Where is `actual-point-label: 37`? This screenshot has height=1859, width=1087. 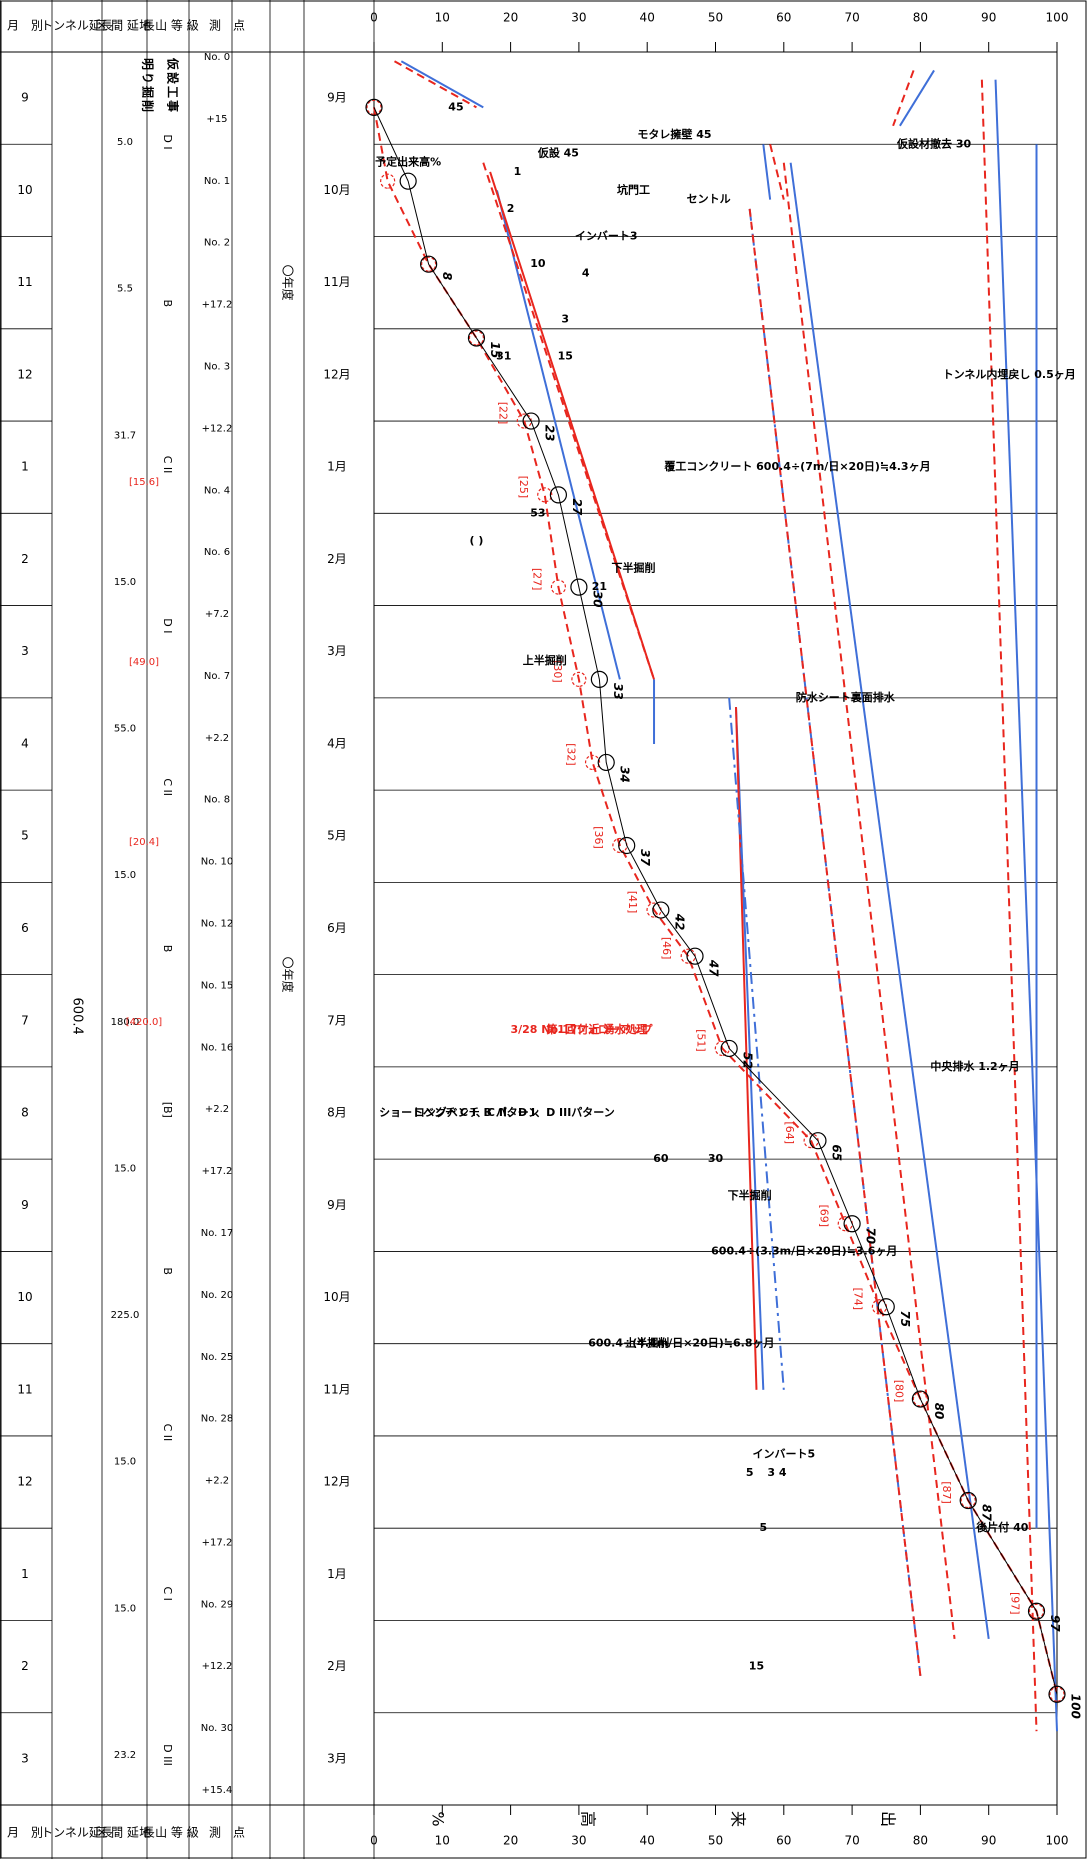
actual-point-label: 37 is located at coordinates (645, 857).